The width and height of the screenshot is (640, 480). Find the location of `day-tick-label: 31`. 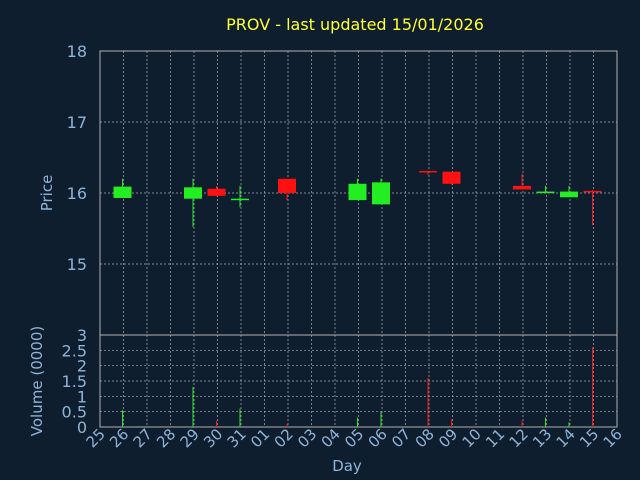

day-tick-label: 31 is located at coordinates (237, 438).